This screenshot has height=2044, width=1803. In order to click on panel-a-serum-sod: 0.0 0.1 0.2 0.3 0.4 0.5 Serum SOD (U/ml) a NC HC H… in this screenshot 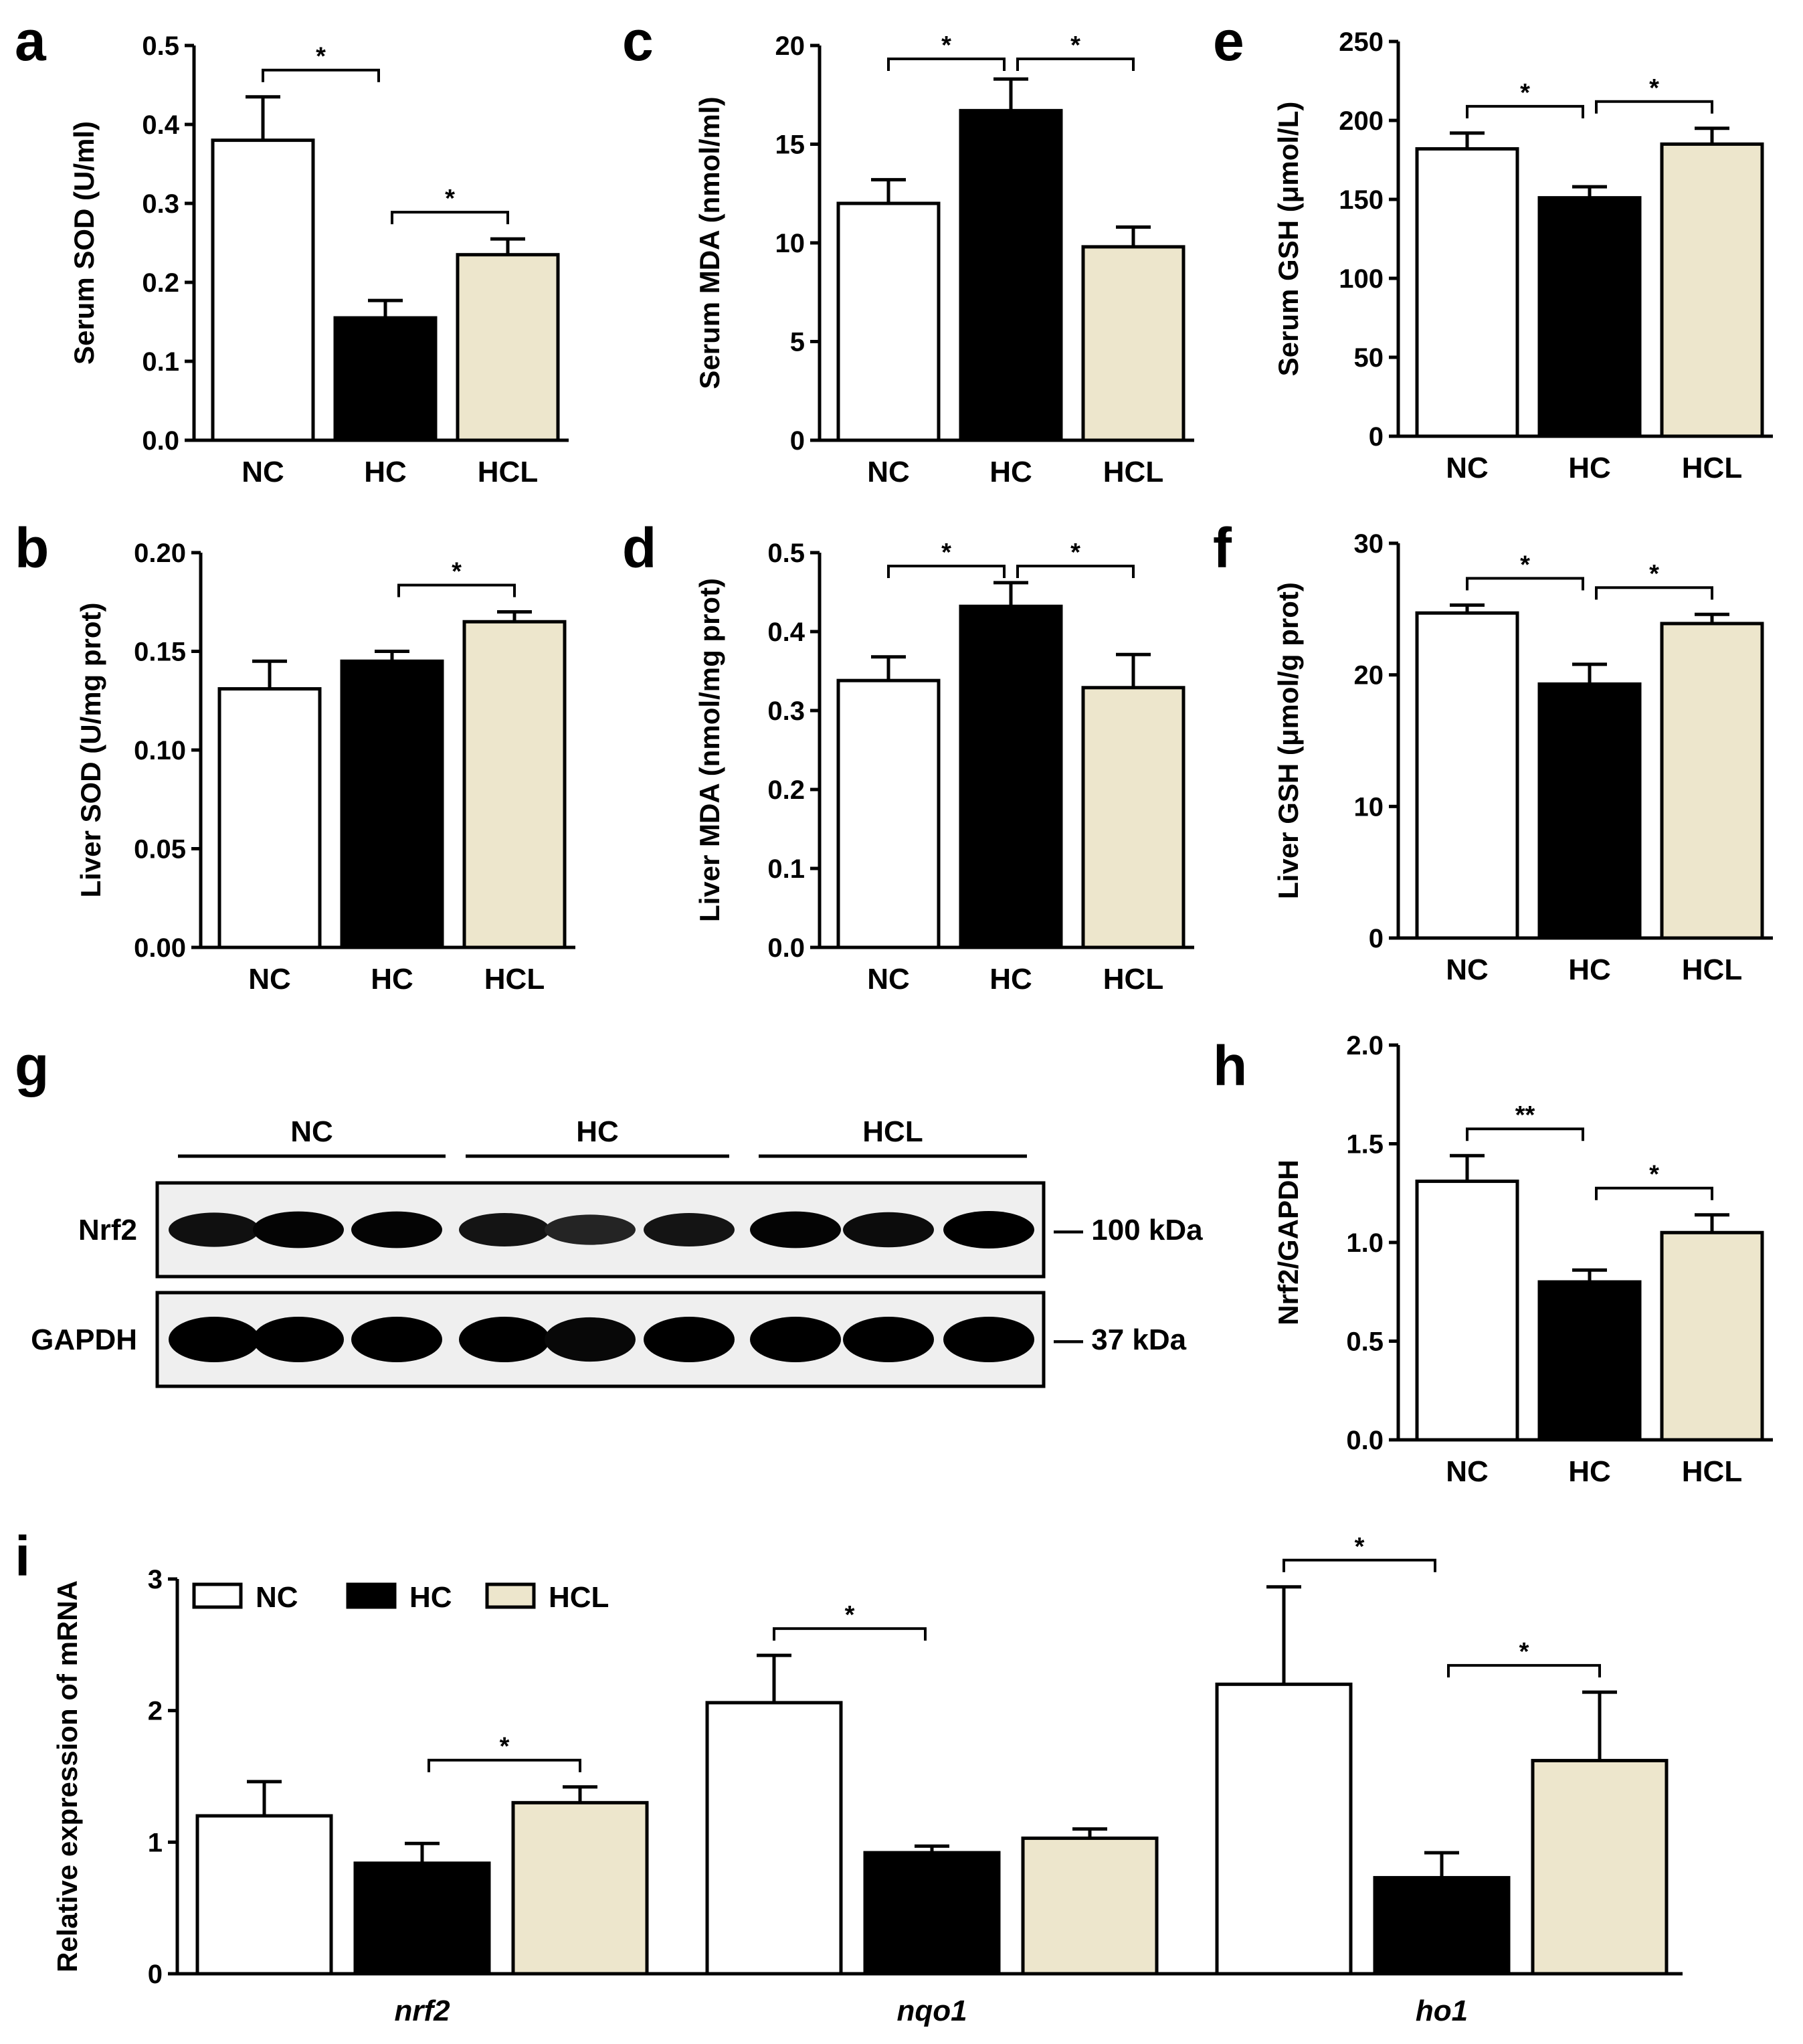, I will do `click(292, 248)`.